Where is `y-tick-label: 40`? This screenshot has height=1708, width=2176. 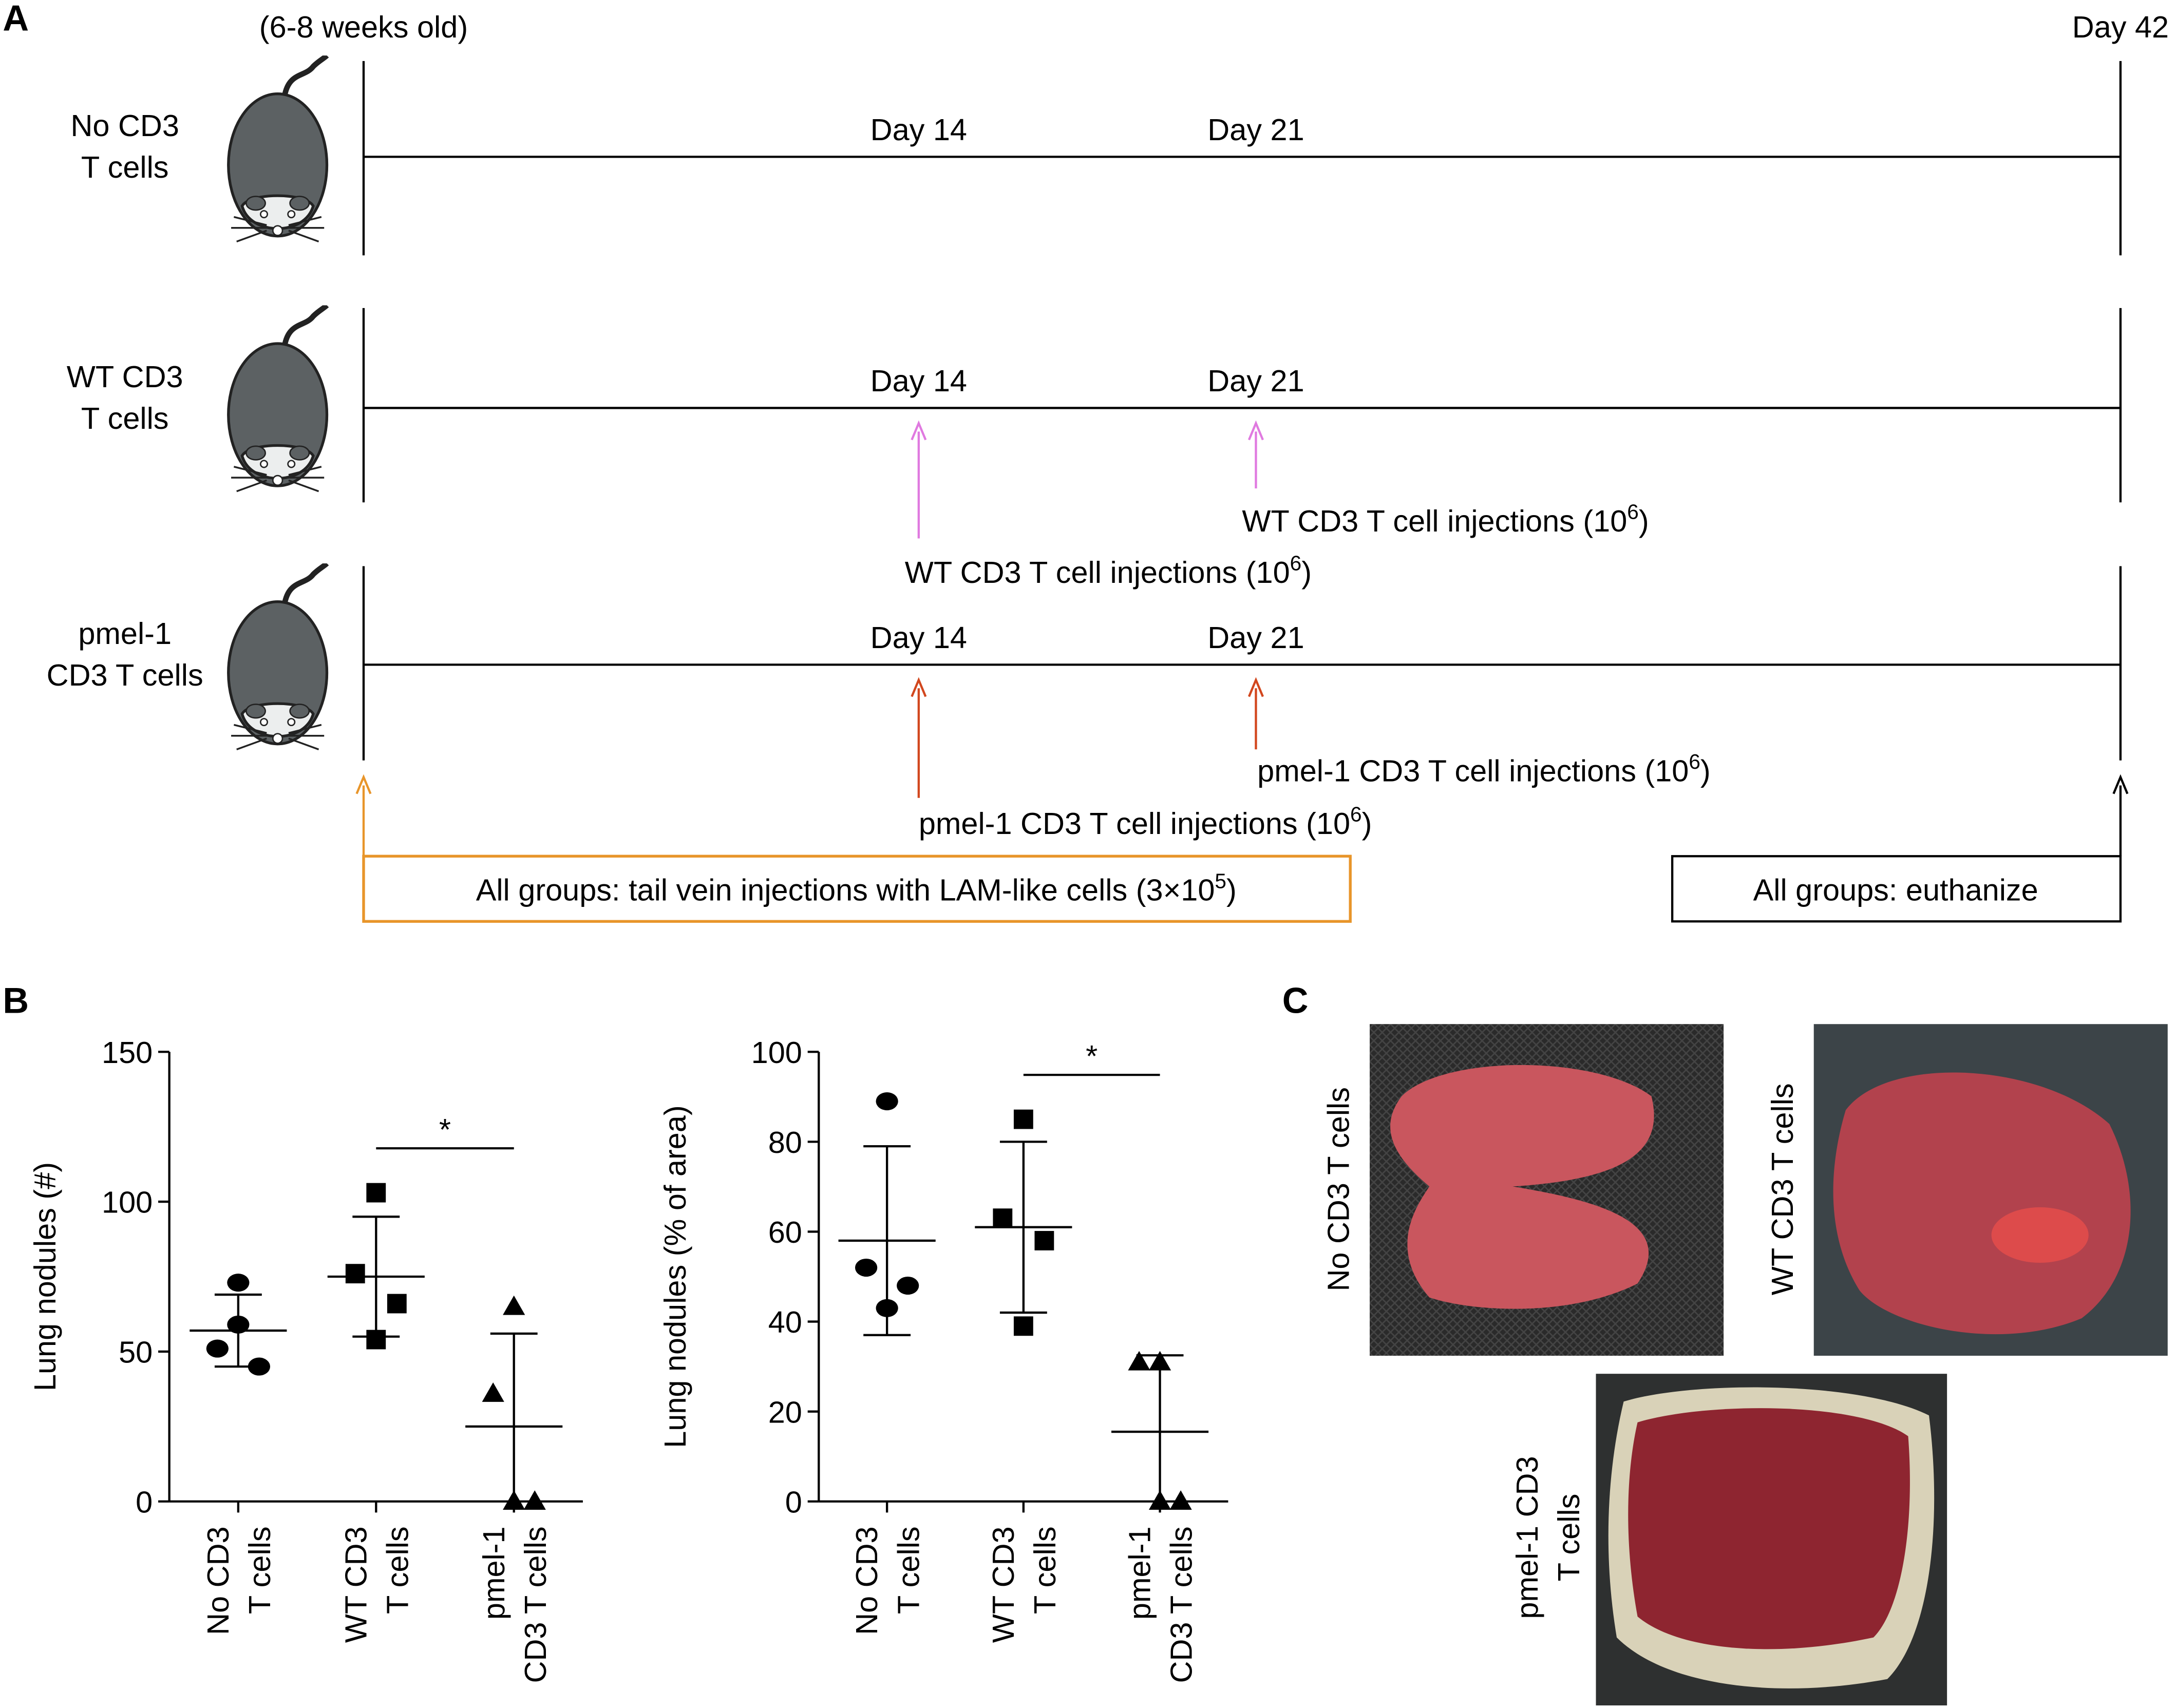
y-tick-label: 40 is located at coordinates (785, 1322).